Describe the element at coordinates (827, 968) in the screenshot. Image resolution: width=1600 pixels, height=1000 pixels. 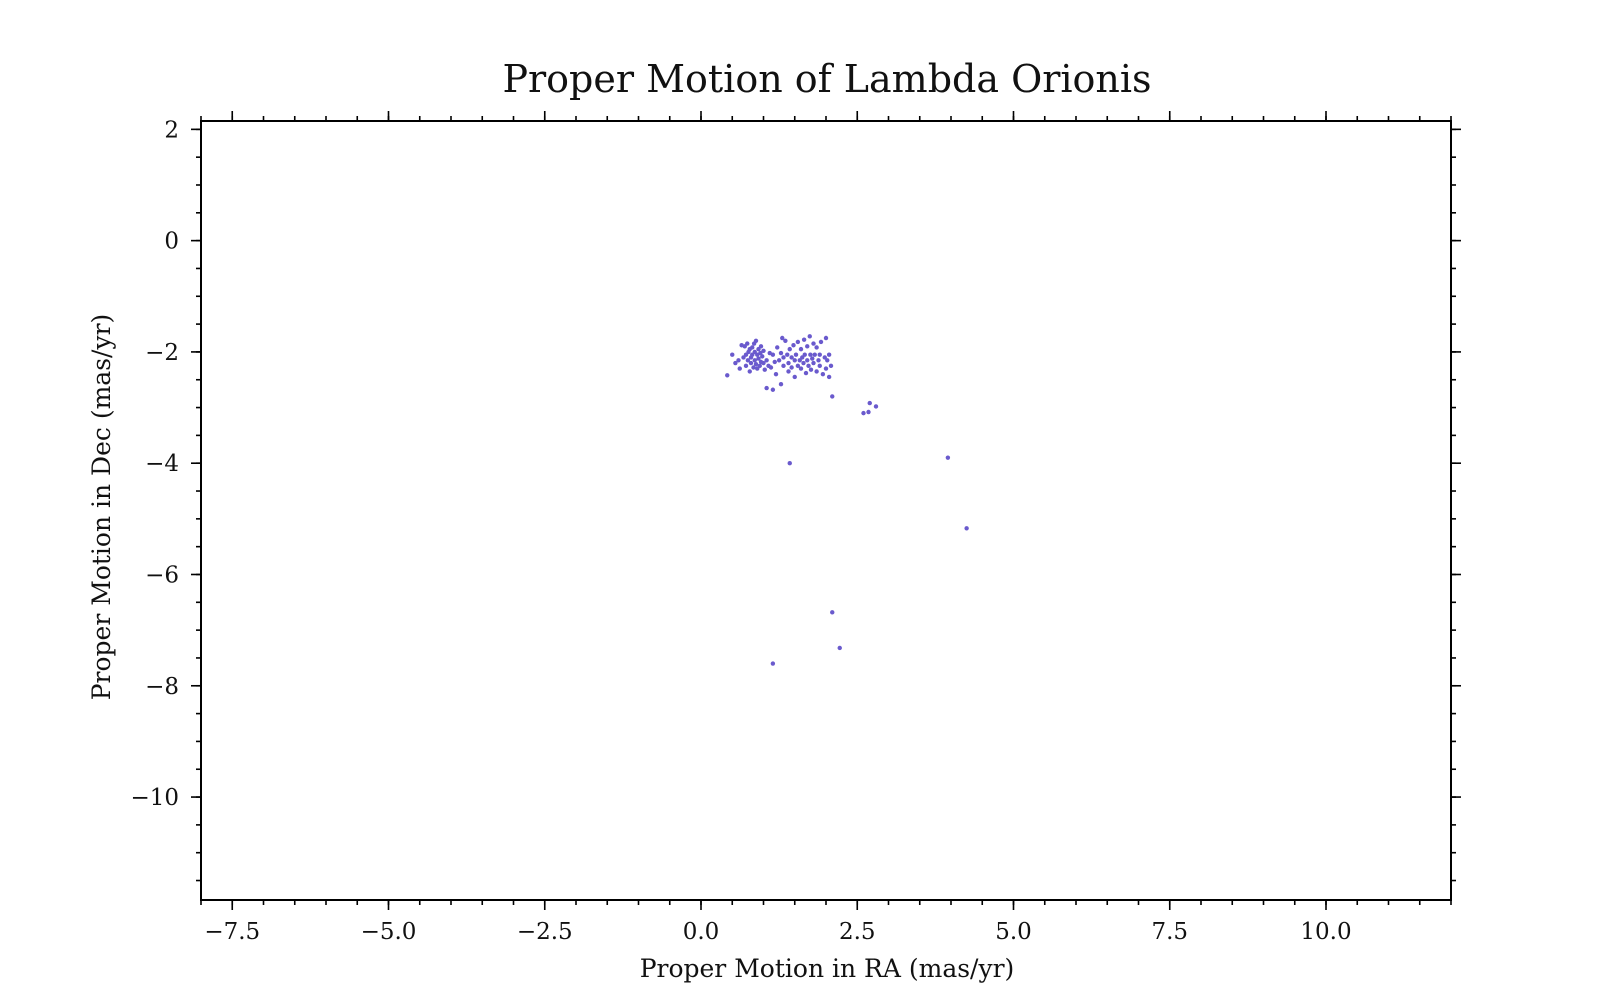
I see `x-axis-label: Proper Motion in RA (mas/yr)` at that location.